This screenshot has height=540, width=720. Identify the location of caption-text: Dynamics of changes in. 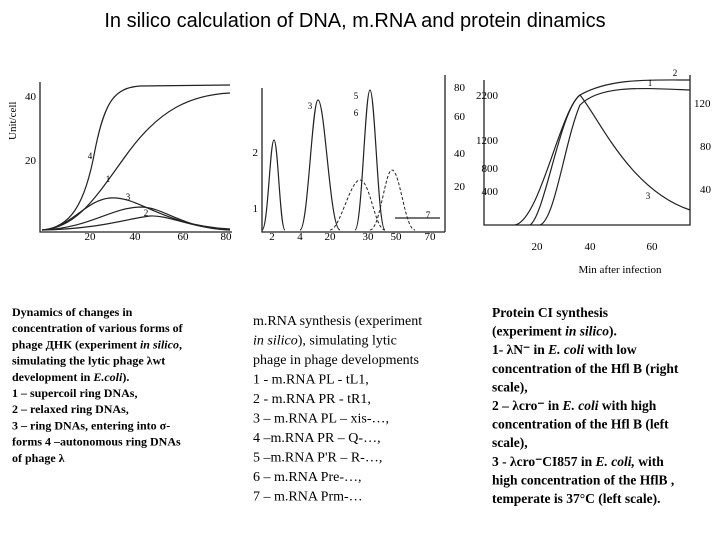
(72, 312).